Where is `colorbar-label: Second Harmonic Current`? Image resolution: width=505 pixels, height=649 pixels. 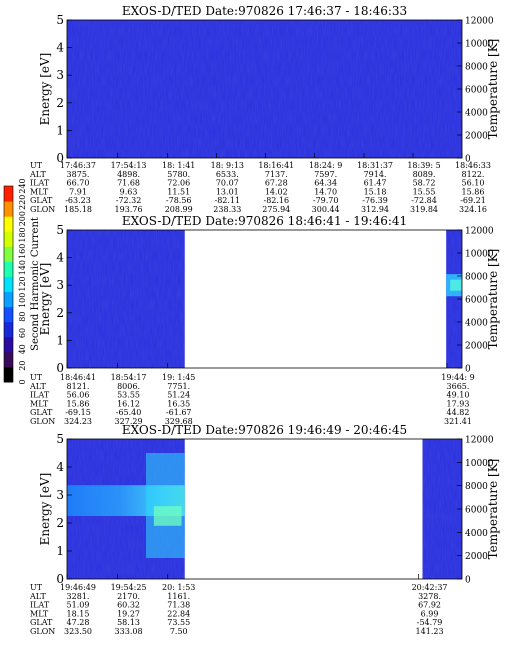 colorbar-label: Second Harmonic Current is located at coordinates (35, 284).